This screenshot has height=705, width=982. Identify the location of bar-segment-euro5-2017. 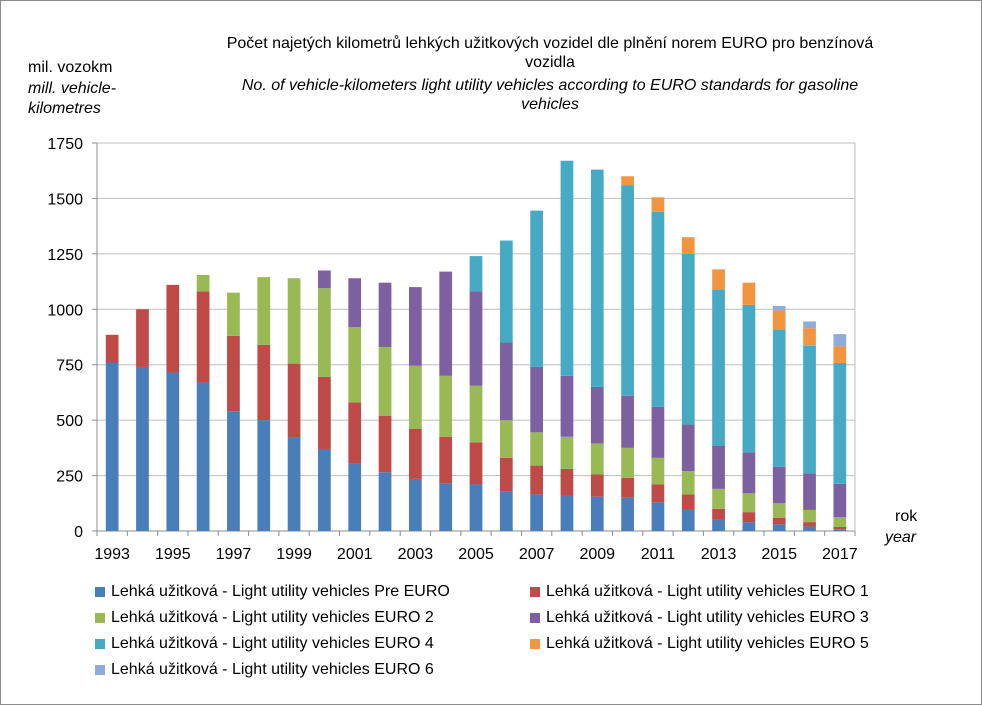
(840, 354).